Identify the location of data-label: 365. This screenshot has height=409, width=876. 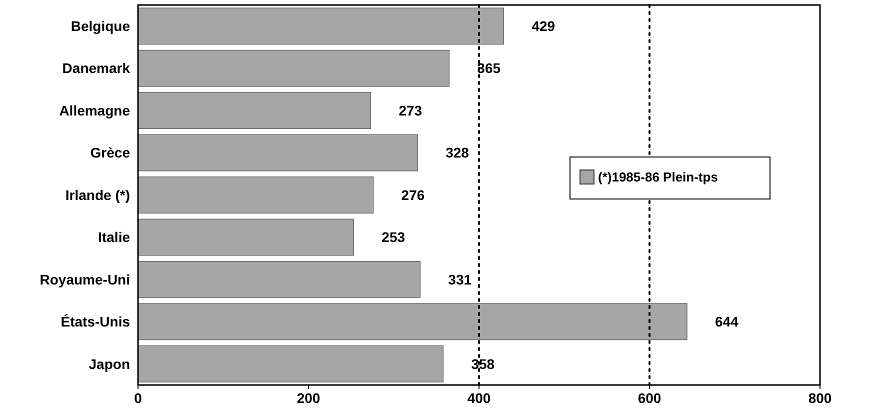
(489, 68).